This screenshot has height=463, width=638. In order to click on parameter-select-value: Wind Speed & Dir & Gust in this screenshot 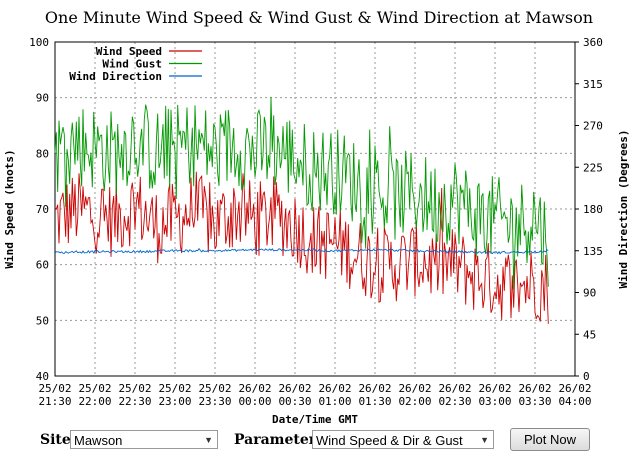, I will do `click(389, 440)`.